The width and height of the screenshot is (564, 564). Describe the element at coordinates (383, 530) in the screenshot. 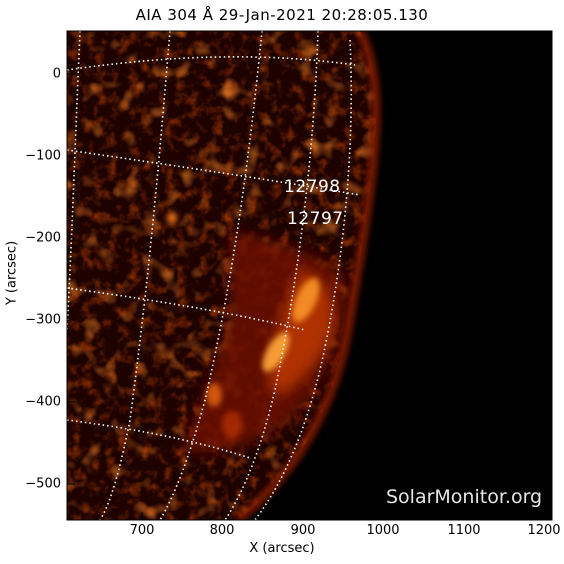

I see `x-tick-label: 1000` at that location.